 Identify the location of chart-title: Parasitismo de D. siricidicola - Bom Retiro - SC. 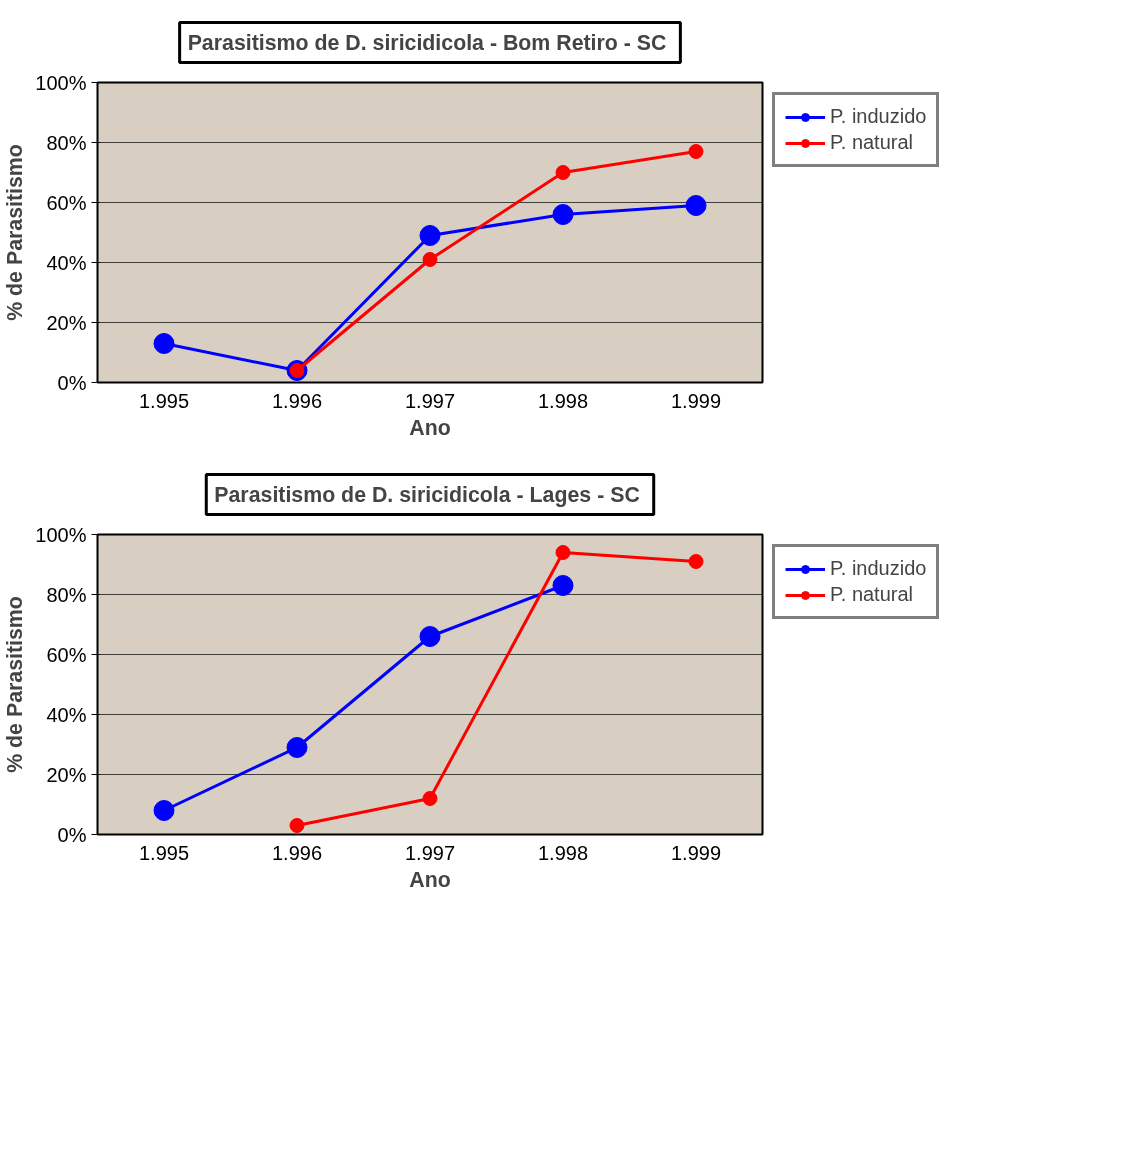
(427, 42).